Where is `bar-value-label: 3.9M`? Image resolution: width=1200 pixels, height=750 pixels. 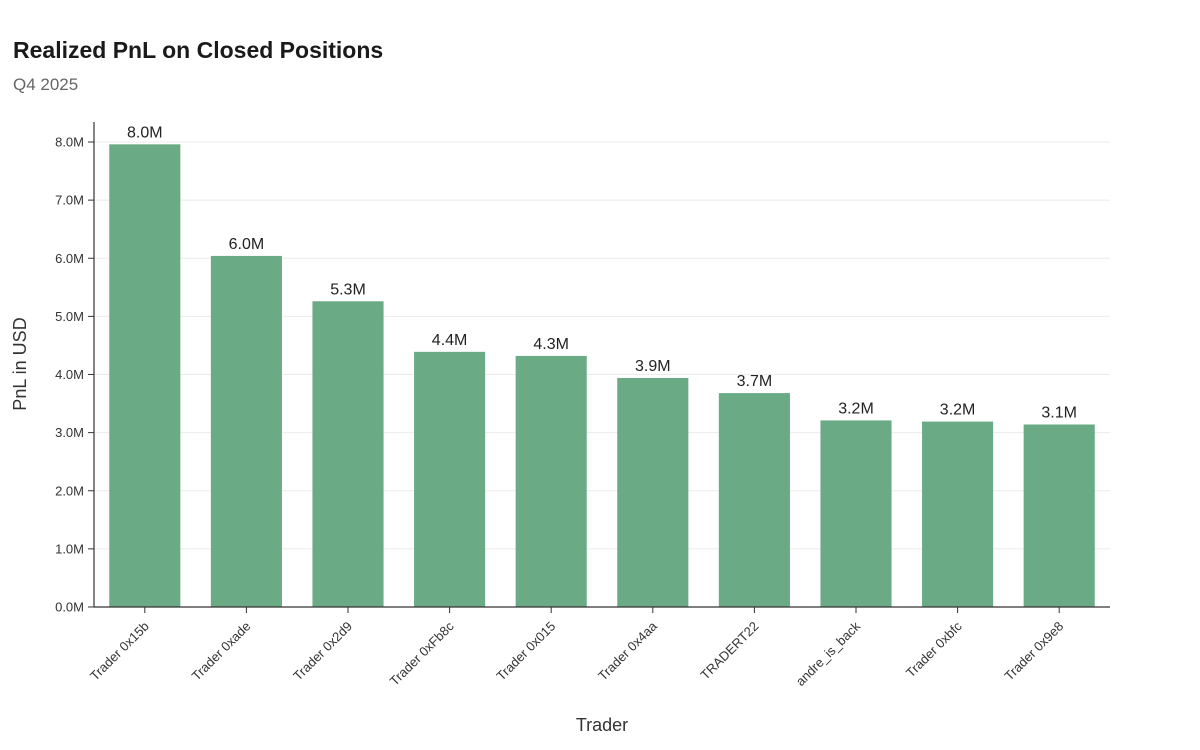
bar-value-label: 3.9M is located at coordinates (653, 366).